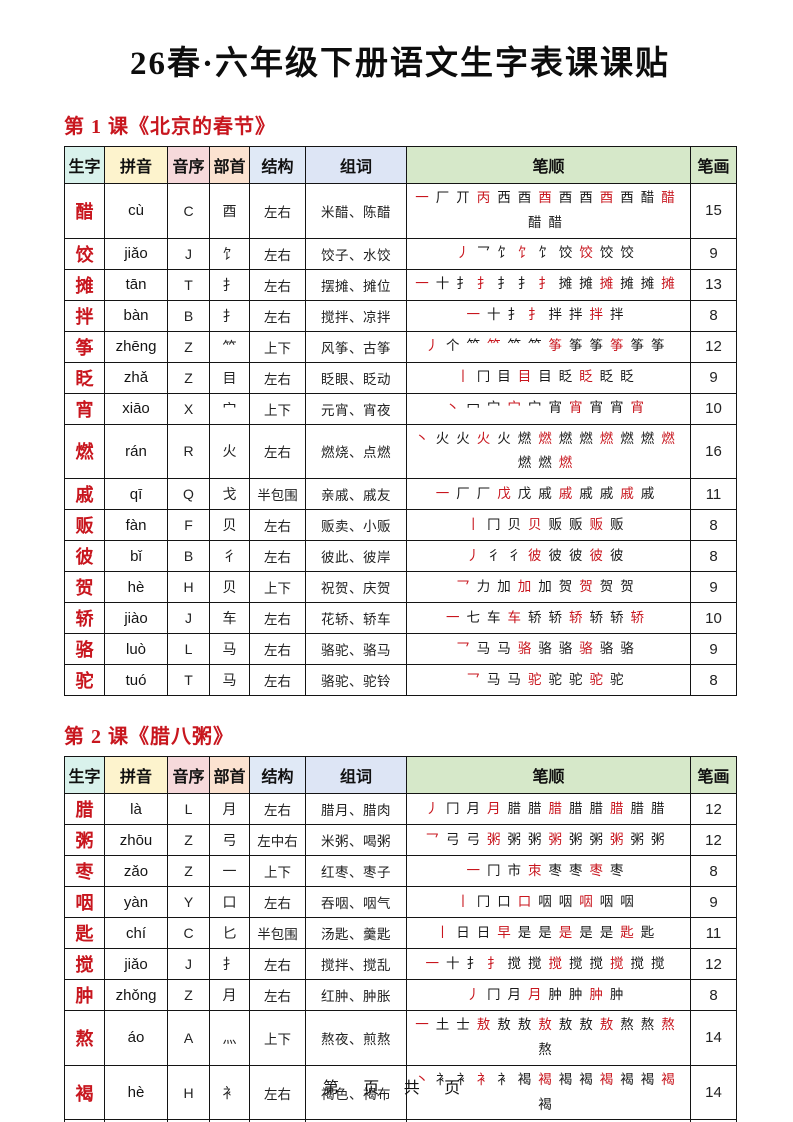 This screenshot has width=793, height=1122. What do you see at coordinates (277, 775) in the screenshot?
I see `column-header: 结构` at bounding box center [277, 775].